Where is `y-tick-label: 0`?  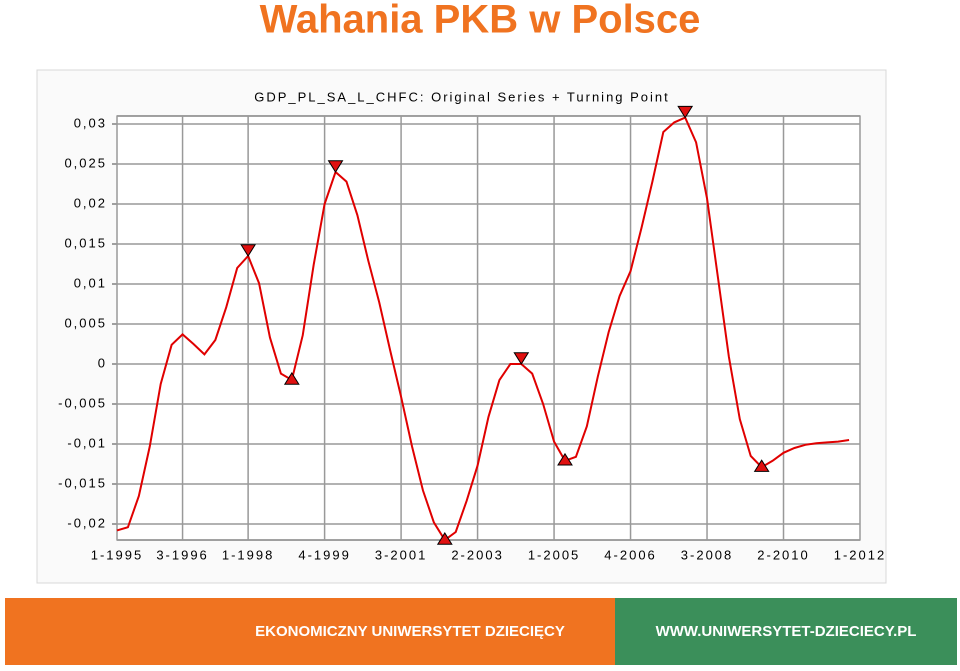 y-tick-label: 0 is located at coordinates (102, 362).